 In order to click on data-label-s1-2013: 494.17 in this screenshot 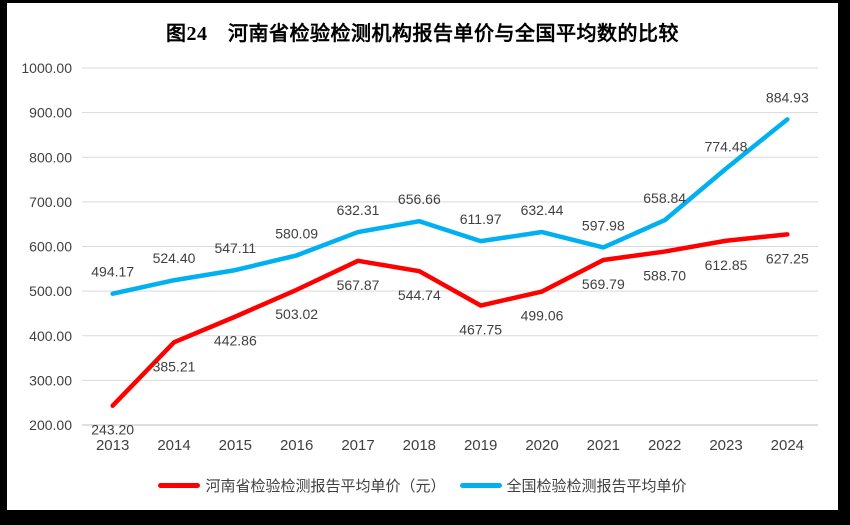, I will do `click(112, 272)`.